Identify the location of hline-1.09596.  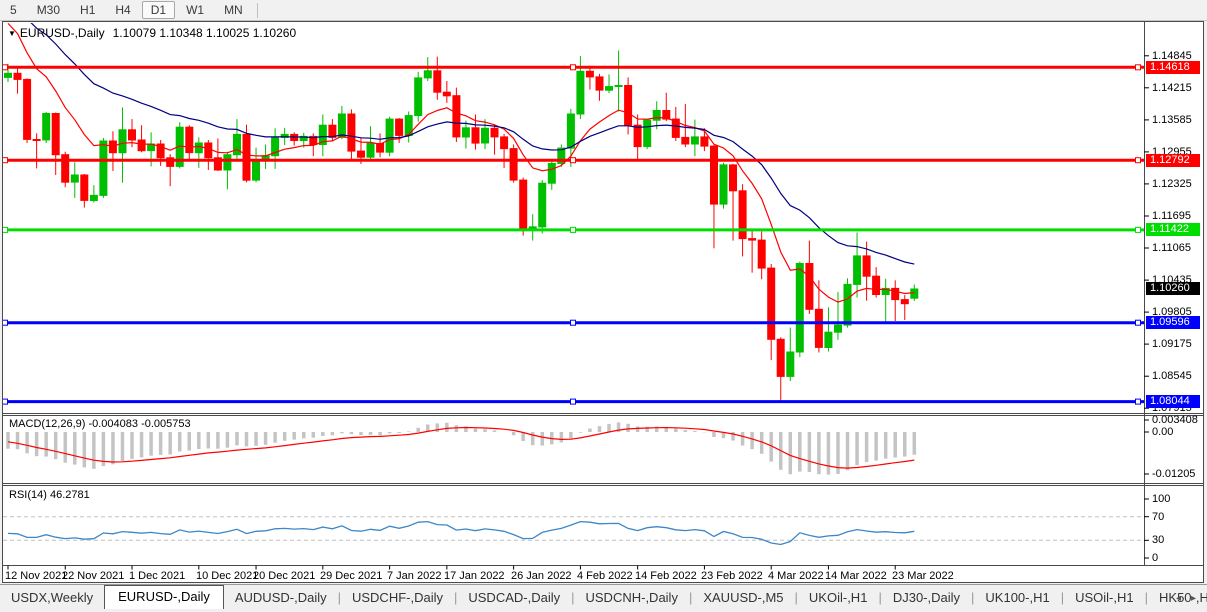
(573, 322).